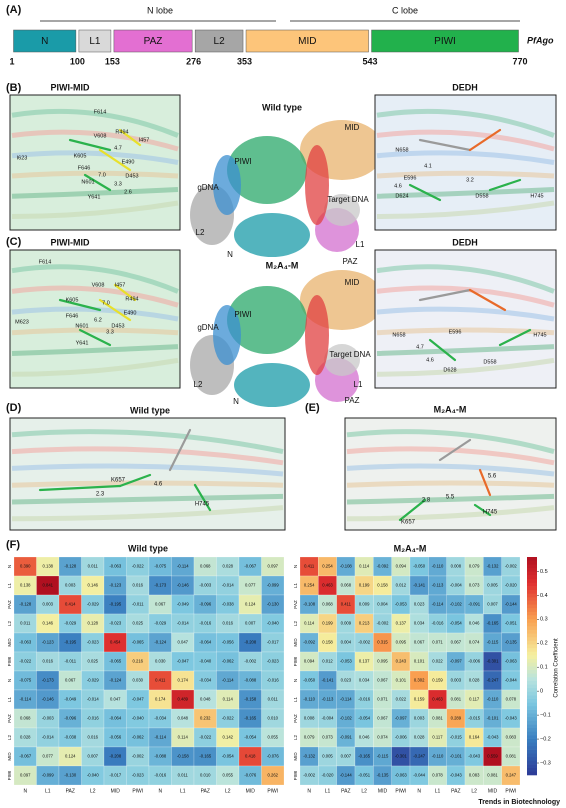 Image resolution: width=566 pixels, height=808 pixels. I want to click on cell-value: -0.050, so click(419, 566).